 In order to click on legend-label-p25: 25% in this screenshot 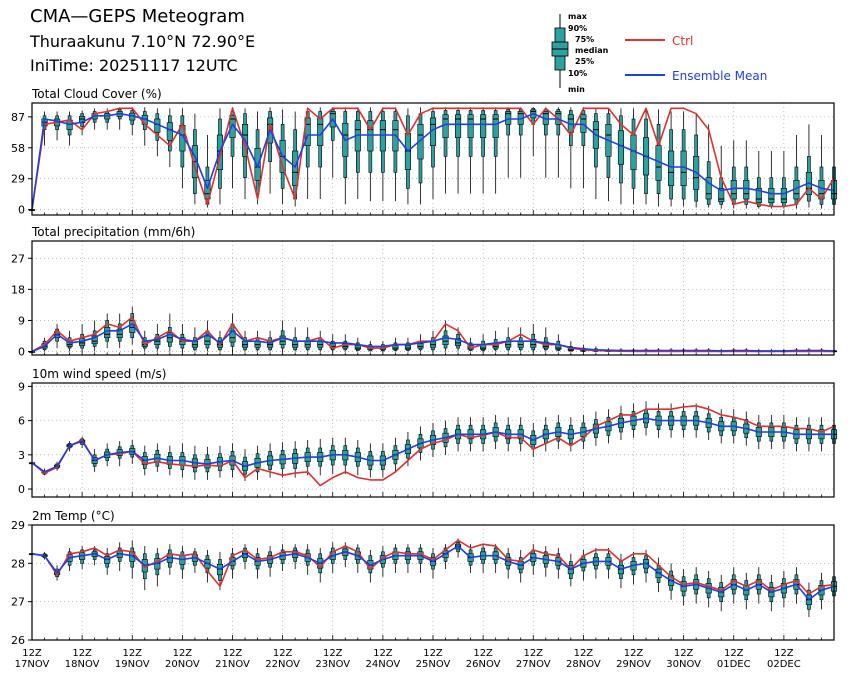, I will do `click(584, 61)`.